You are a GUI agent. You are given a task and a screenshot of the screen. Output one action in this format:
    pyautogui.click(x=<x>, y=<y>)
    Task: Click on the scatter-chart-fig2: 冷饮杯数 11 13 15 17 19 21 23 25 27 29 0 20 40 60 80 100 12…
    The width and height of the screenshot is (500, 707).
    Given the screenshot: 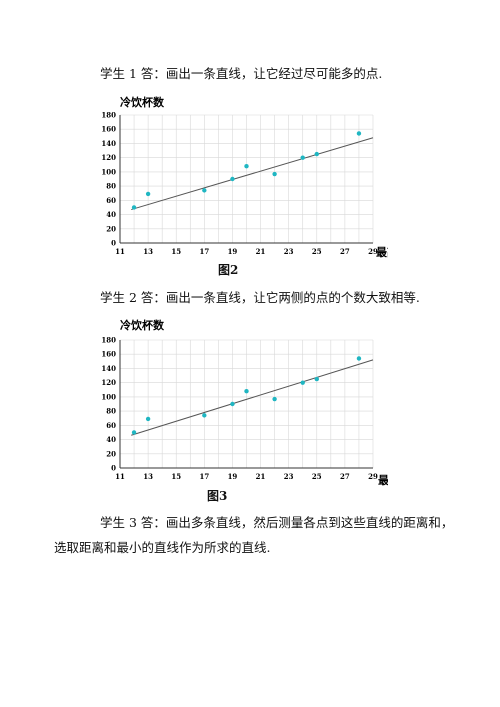 What is the action you would take?
    pyautogui.click(x=238, y=175)
    